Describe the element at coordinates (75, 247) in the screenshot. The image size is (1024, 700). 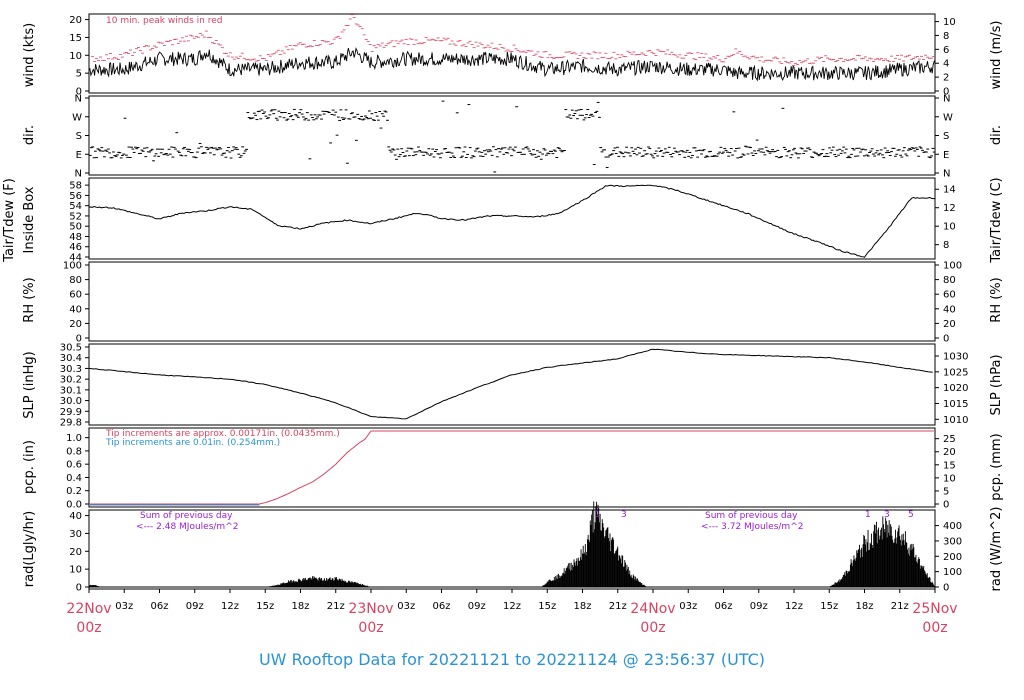
I see `temp-ytick-label-left: 46` at that location.